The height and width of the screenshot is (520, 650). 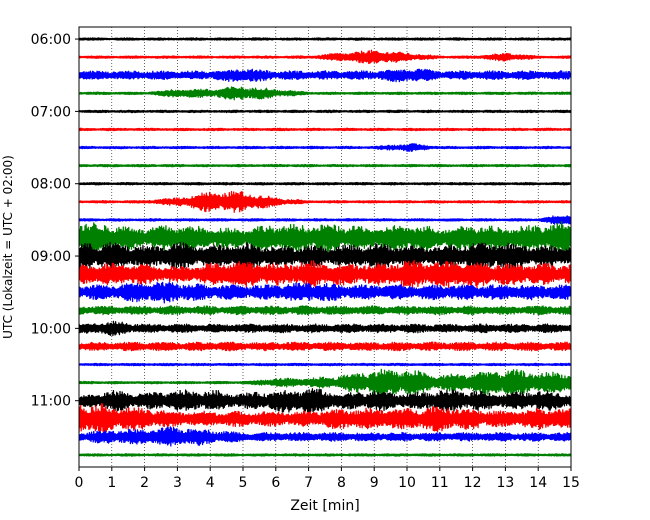 I want to click on x-axis-ticks: 0 1 2 3 4 5 6 7 8 9 10 11 12 13 14 15, so click(x=327, y=479).